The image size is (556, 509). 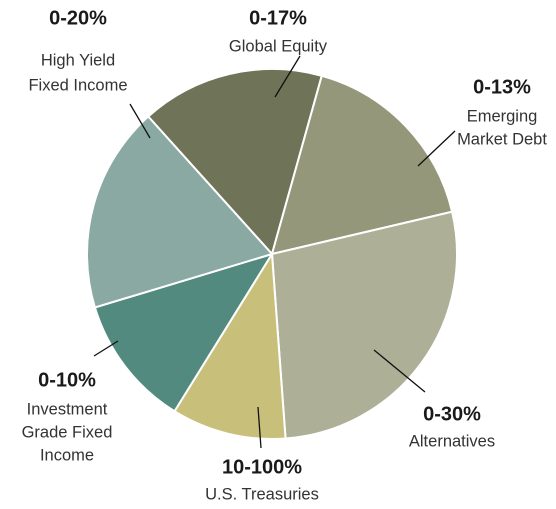 I want to click on slice-range: 0-10%, so click(x=67, y=380).